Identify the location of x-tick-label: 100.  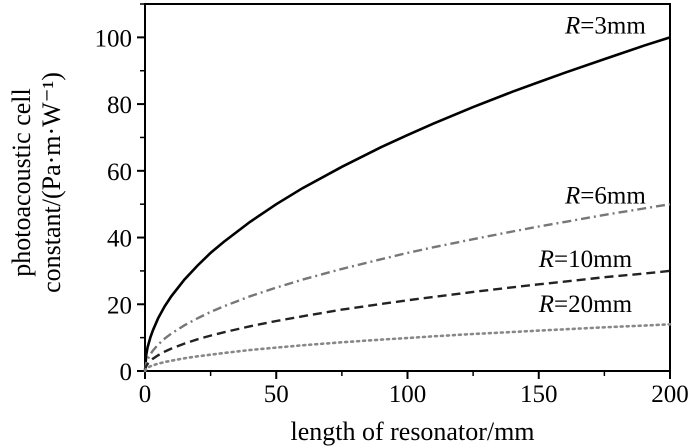
(408, 394).